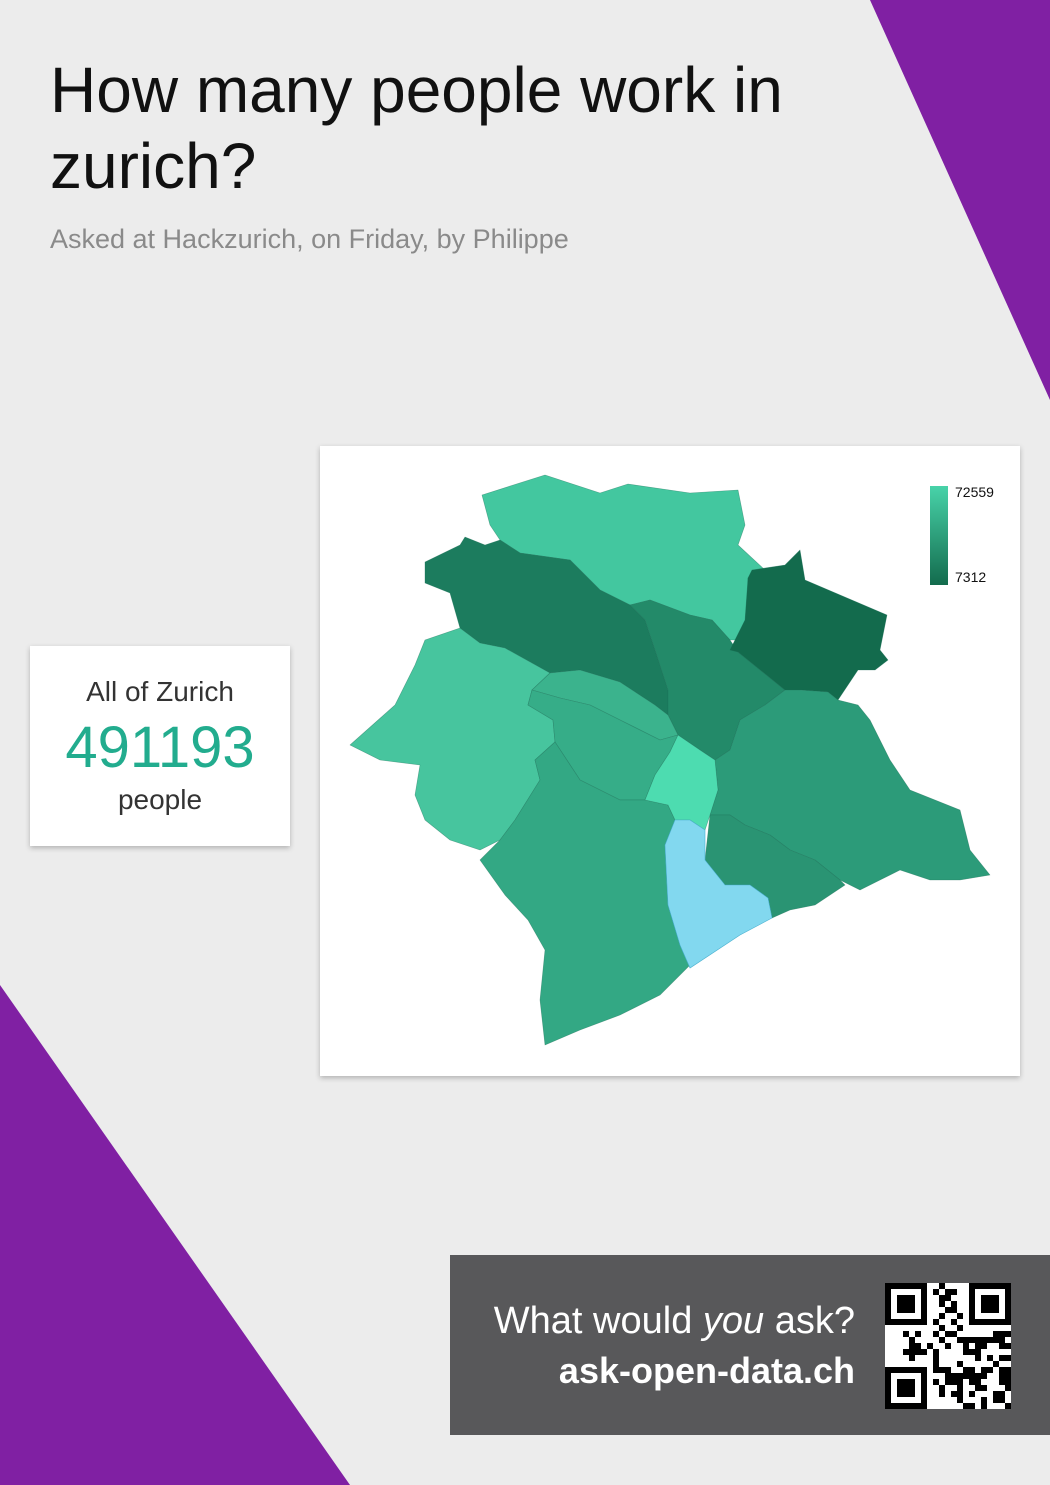  I want to click on legend-min-label: 7312, so click(970, 577).